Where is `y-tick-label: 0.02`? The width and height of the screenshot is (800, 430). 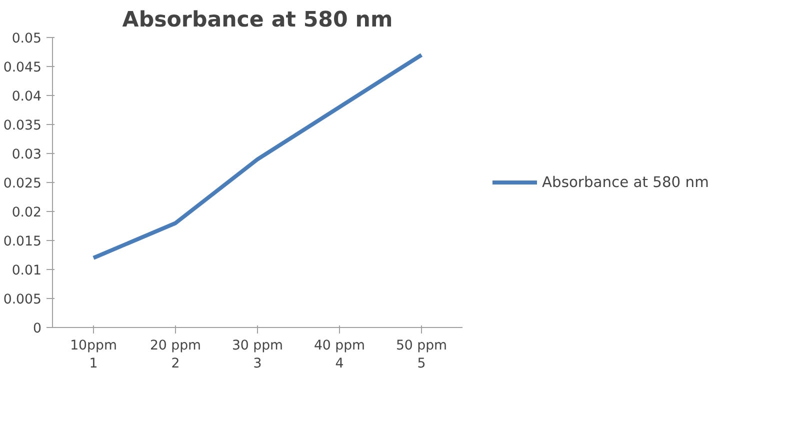 y-tick-label: 0.02 is located at coordinates (27, 213).